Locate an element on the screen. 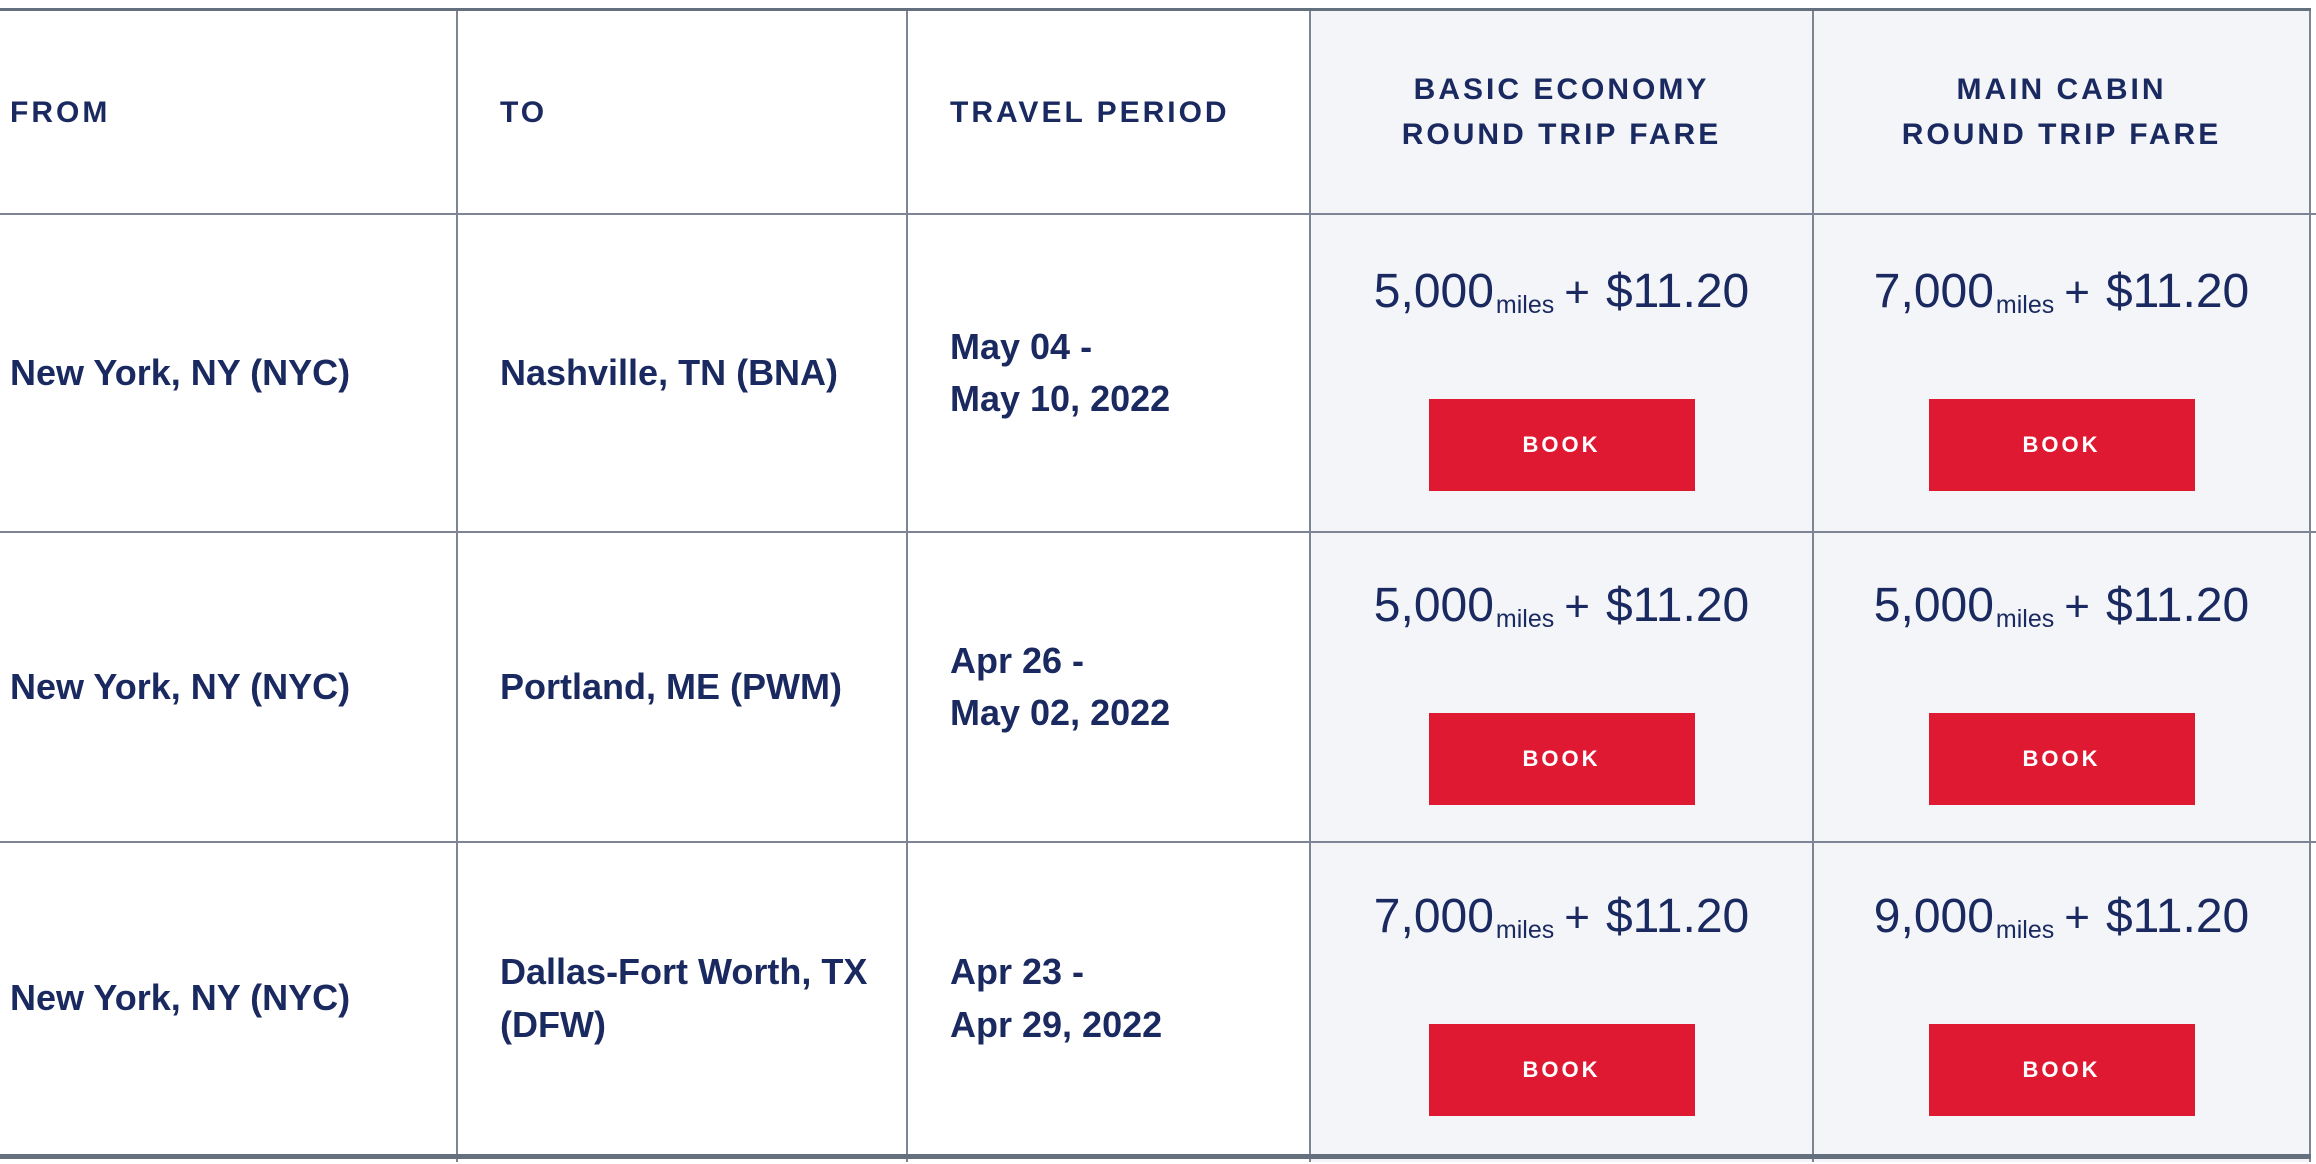 The image size is (2316, 1164). travel-period-cell: Apr 26 - May 02, 2022 is located at coordinates (1109, 687).